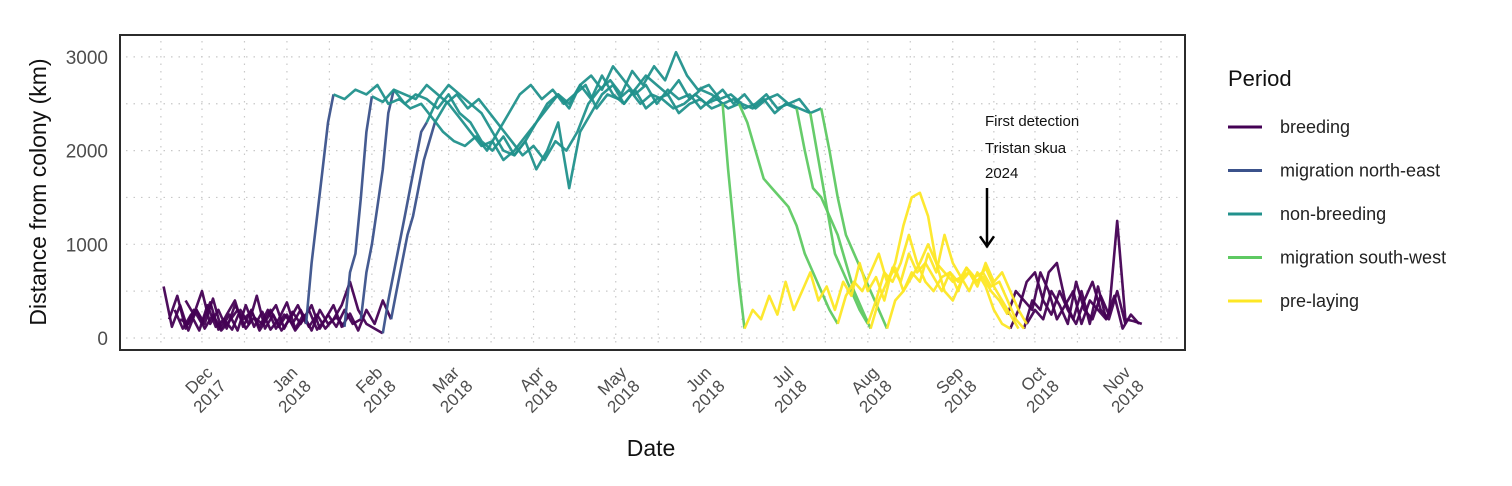 The height and width of the screenshot is (486, 1512). What do you see at coordinates (1319, 301) in the screenshot?
I see `legend-label-prelaying: pre-laying` at bounding box center [1319, 301].